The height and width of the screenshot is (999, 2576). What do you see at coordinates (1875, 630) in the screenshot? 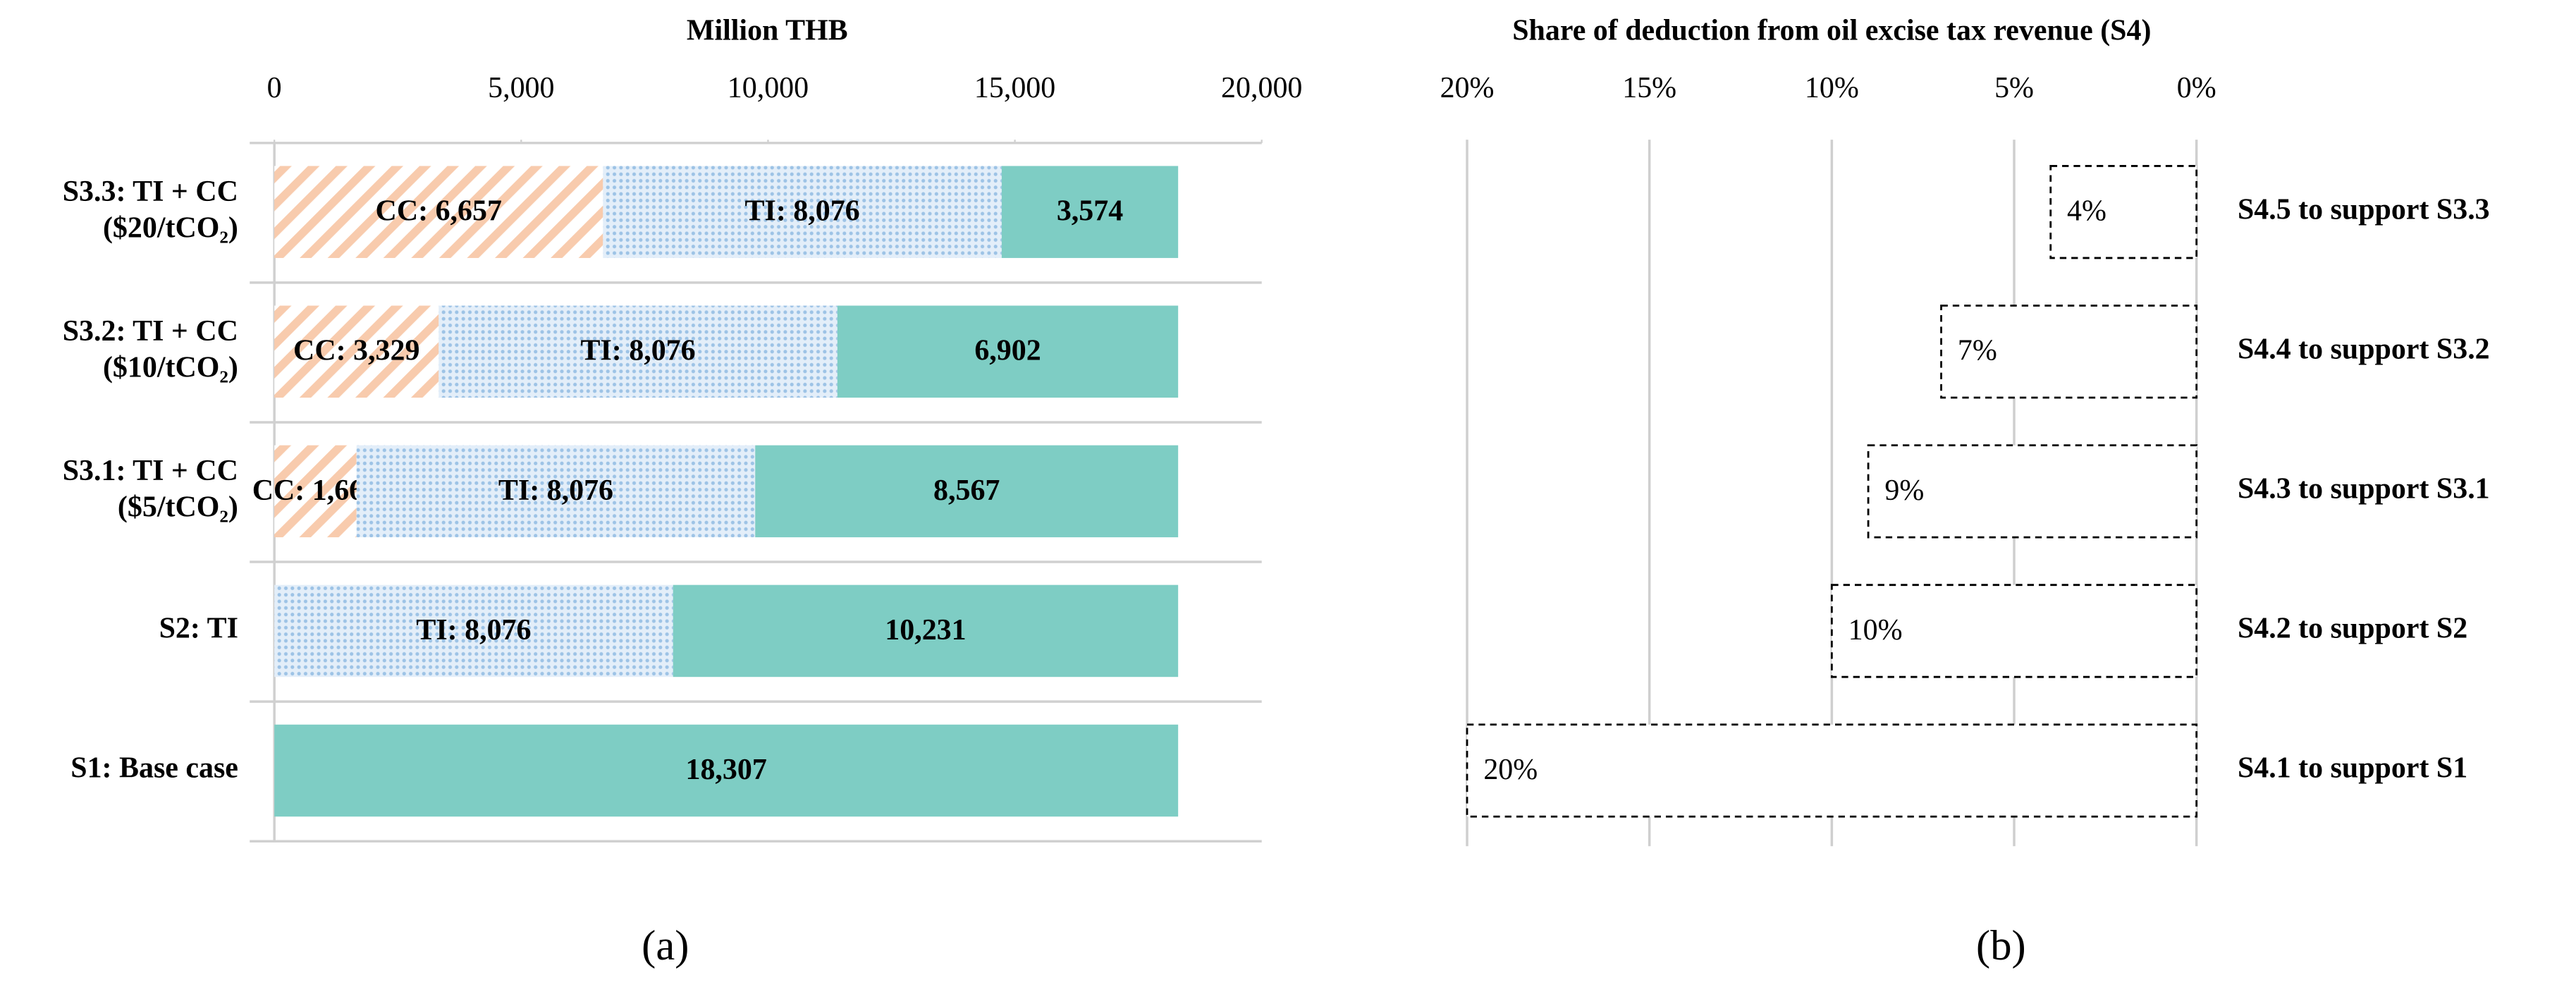
I see `data-label: 10%` at bounding box center [1875, 630].